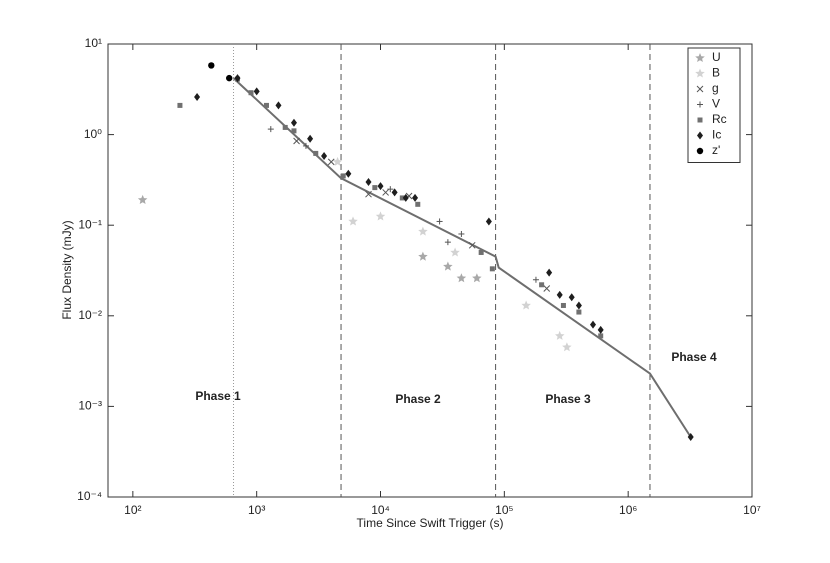 The width and height of the screenshot is (830, 563). What do you see at coordinates (568, 399) in the screenshot?
I see `phase-label: Phase 3` at bounding box center [568, 399].